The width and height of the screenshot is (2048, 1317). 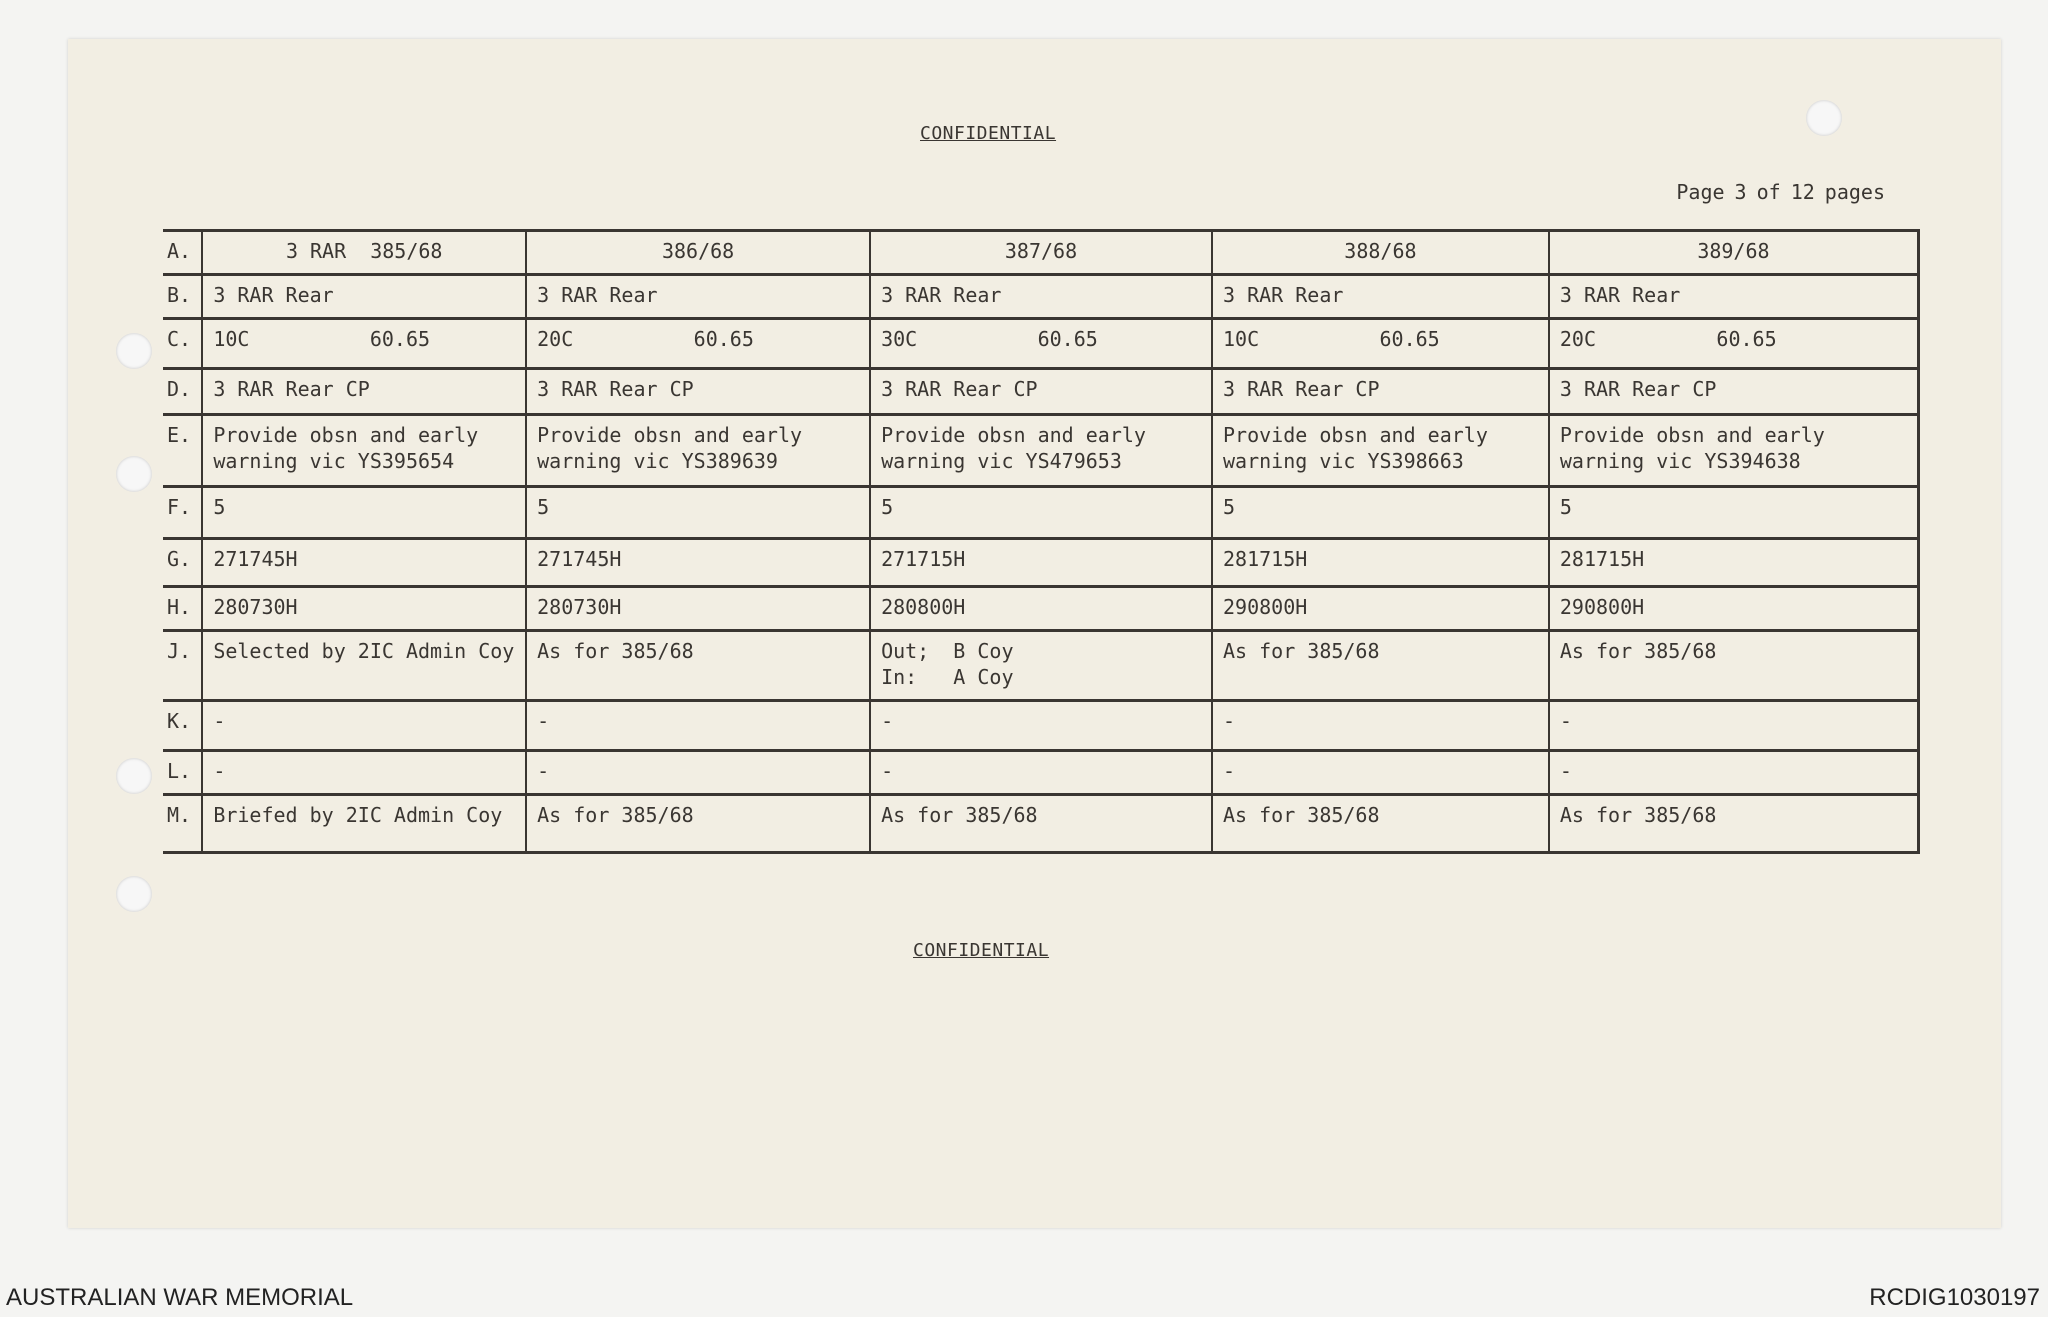 I want to click on row-label: B., so click(x=183, y=296).